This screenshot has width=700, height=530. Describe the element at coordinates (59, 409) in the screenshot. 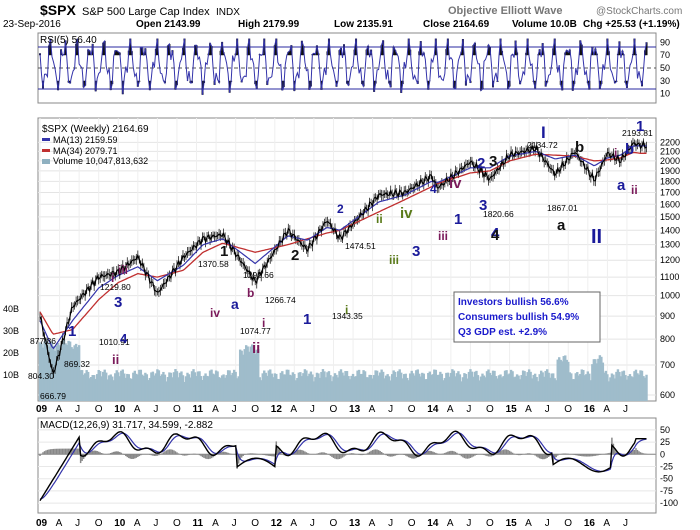

I see `x-tick-label: A` at that location.